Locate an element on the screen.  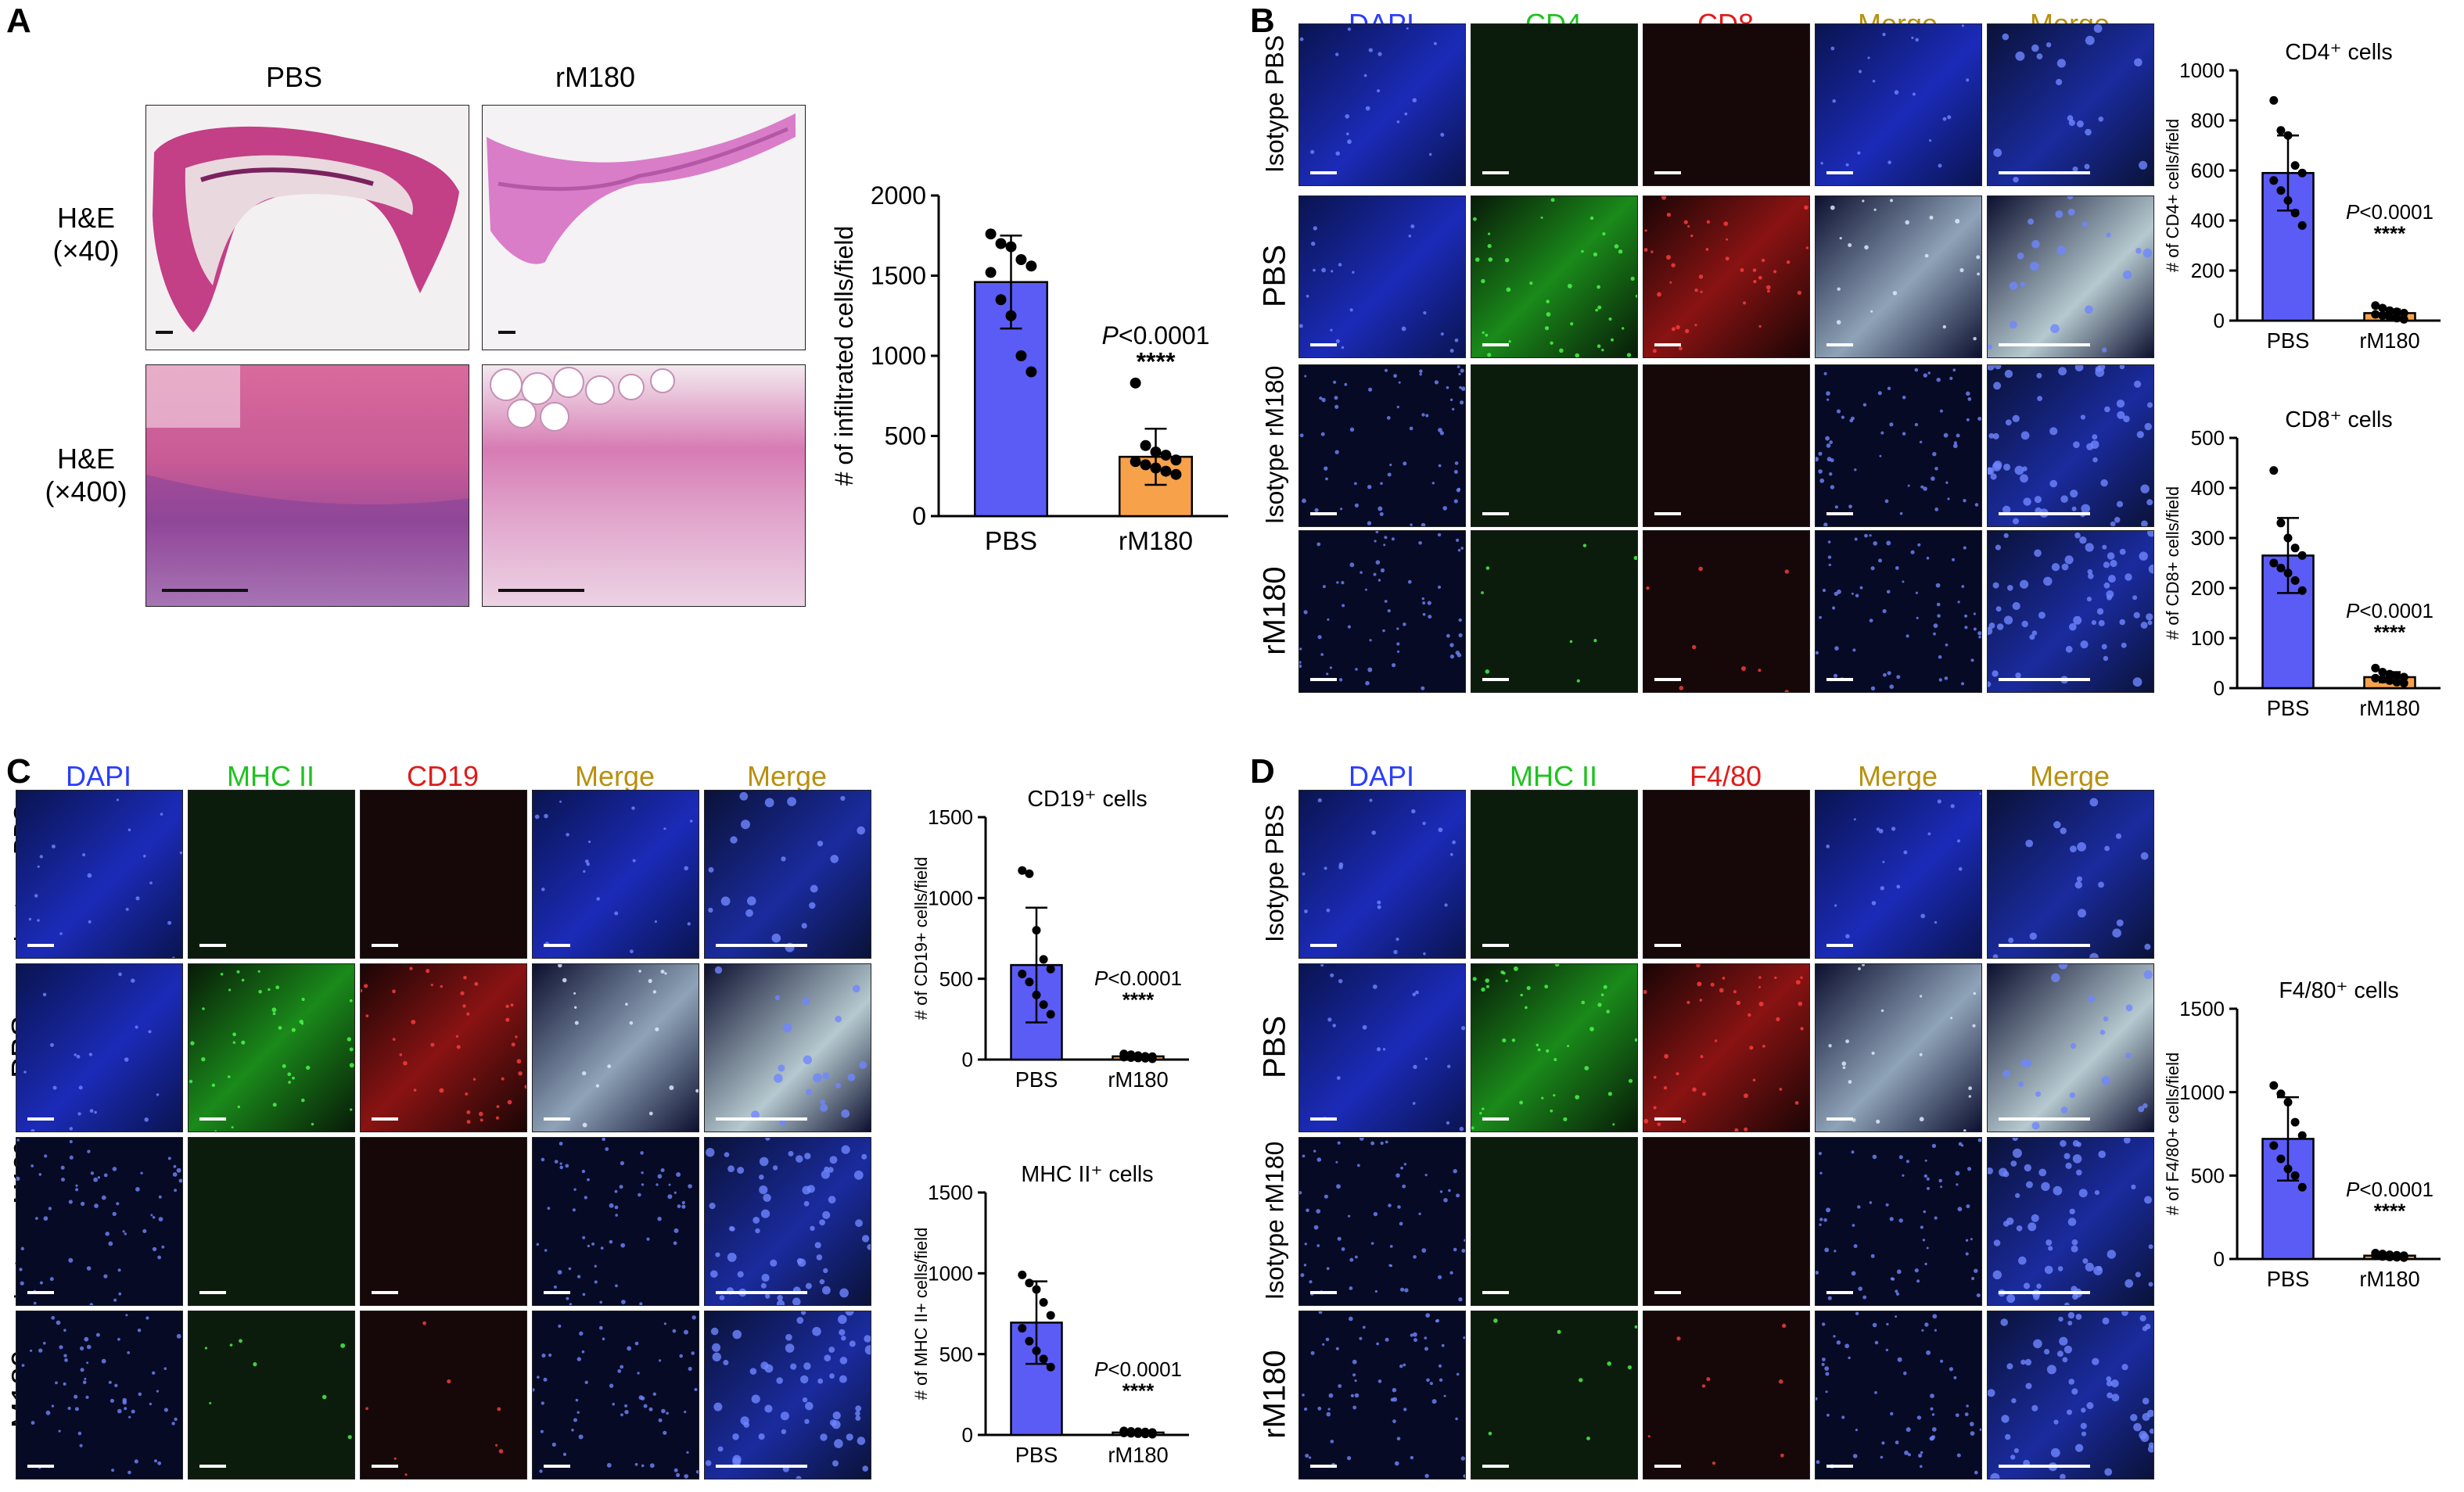
row-label-isotype-pbs: Isotype PBS is located at coordinates (1274, 104).